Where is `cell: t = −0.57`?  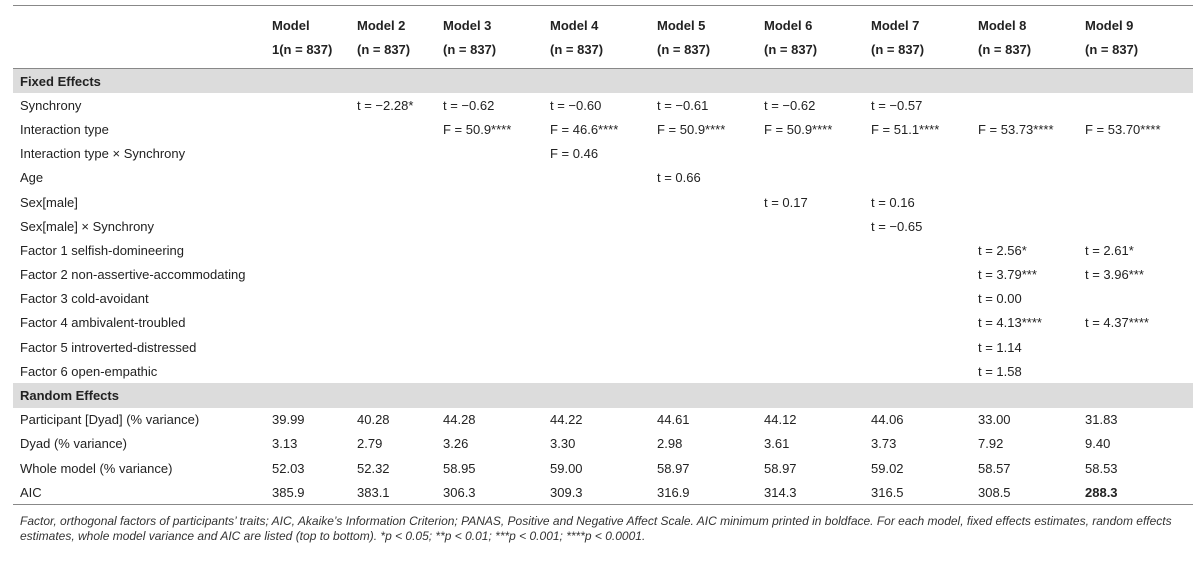 cell: t = −0.57 is located at coordinates (897, 105).